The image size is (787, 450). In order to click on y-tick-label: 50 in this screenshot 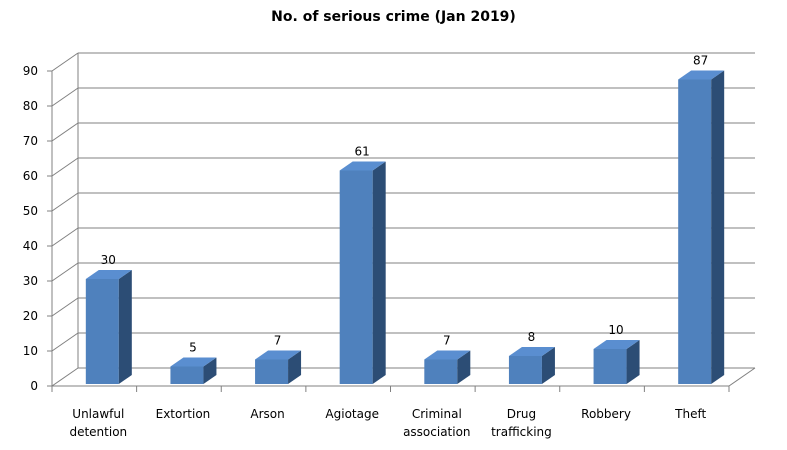, I will do `click(30, 211)`.